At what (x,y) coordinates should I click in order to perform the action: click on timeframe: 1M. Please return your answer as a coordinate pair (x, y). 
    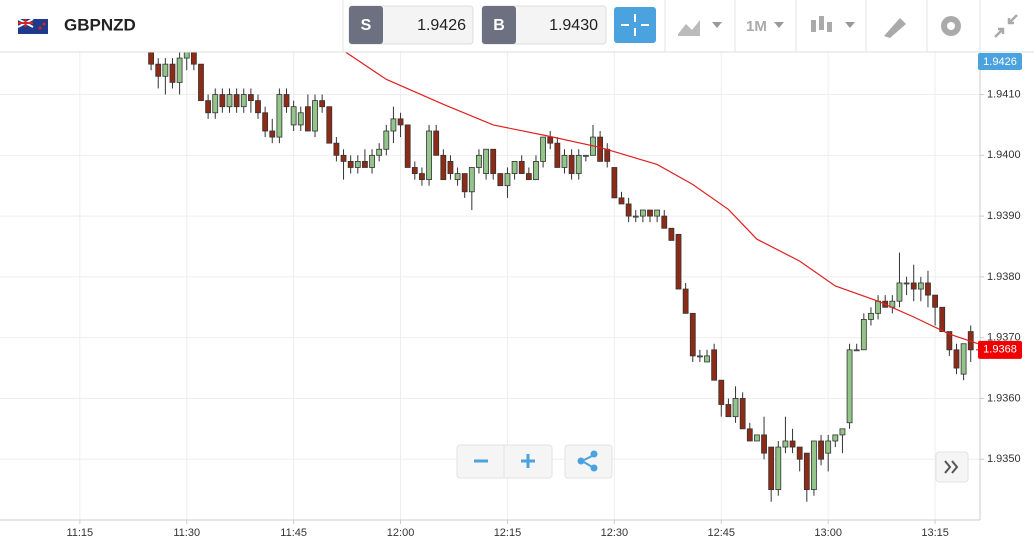
    Looking at the image, I should click on (756, 26).